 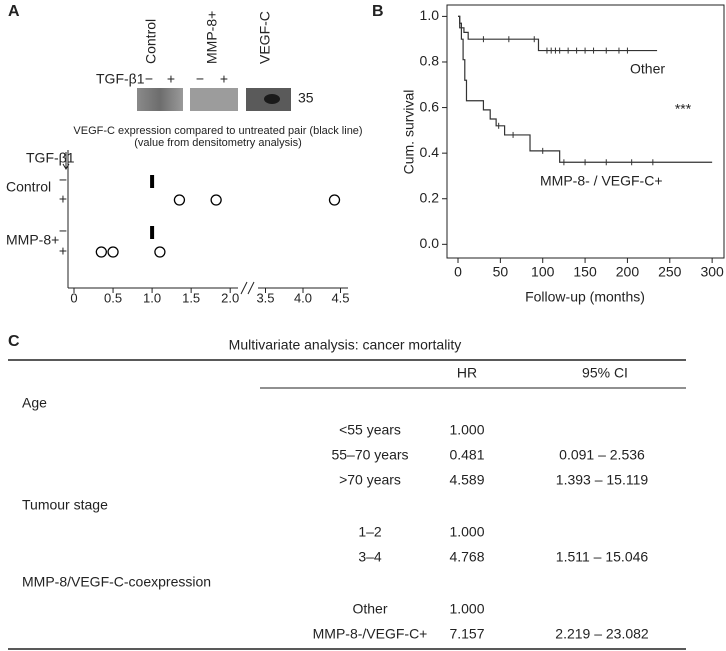 I want to click on ci-value: 1.393 – 15.119, so click(x=602, y=480).